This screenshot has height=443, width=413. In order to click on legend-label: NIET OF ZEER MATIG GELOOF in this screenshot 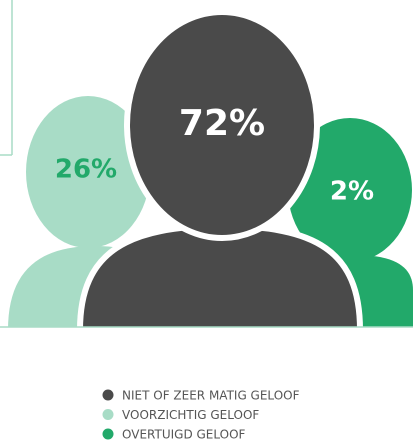, I will do `click(211, 396)`.